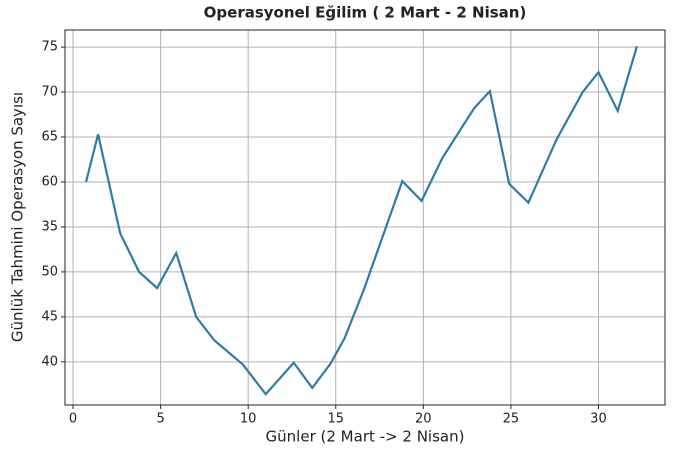 Image resolution: width=674 pixels, height=453 pixels. What do you see at coordinates (49, 181) in the screenshot?
I see `y-tick-label: 60` at bounding box center [49, 181].